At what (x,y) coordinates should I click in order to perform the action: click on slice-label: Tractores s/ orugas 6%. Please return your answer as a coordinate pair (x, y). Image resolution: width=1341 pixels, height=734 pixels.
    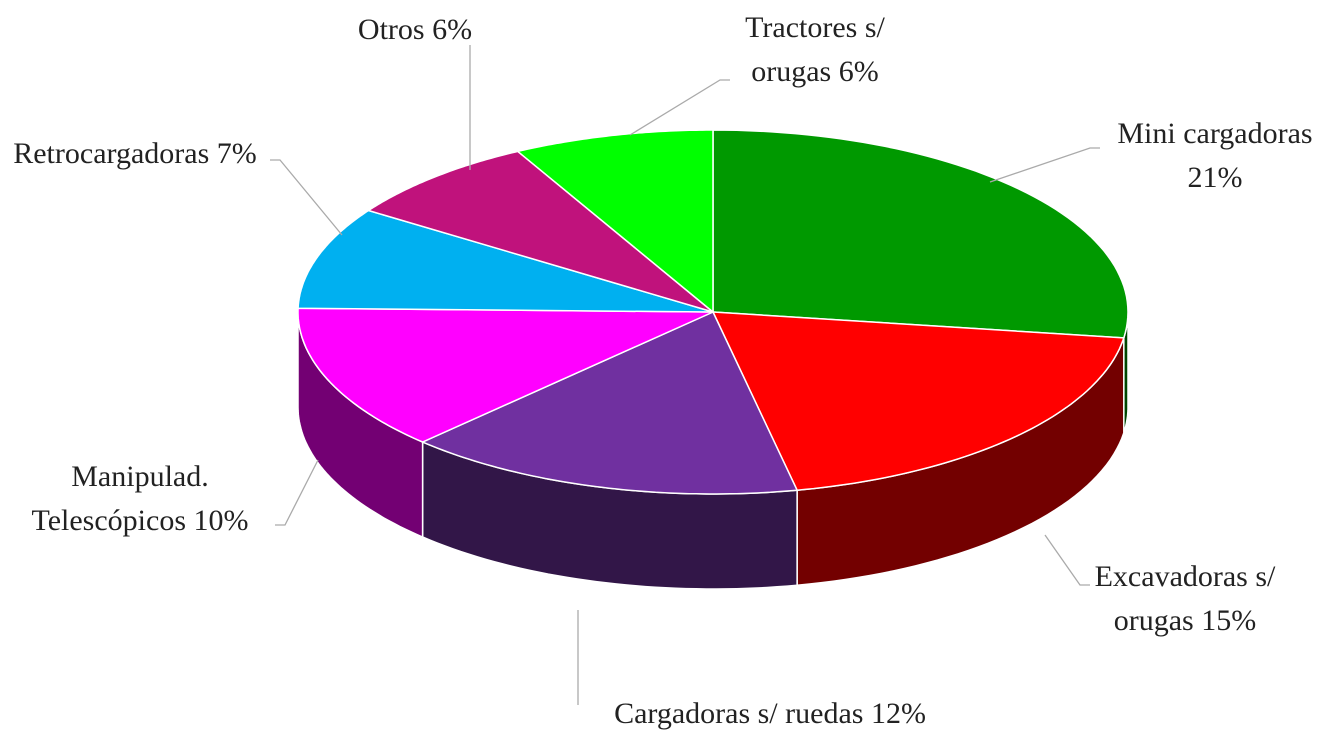
    Looking at the image, I should click on (815, 50).